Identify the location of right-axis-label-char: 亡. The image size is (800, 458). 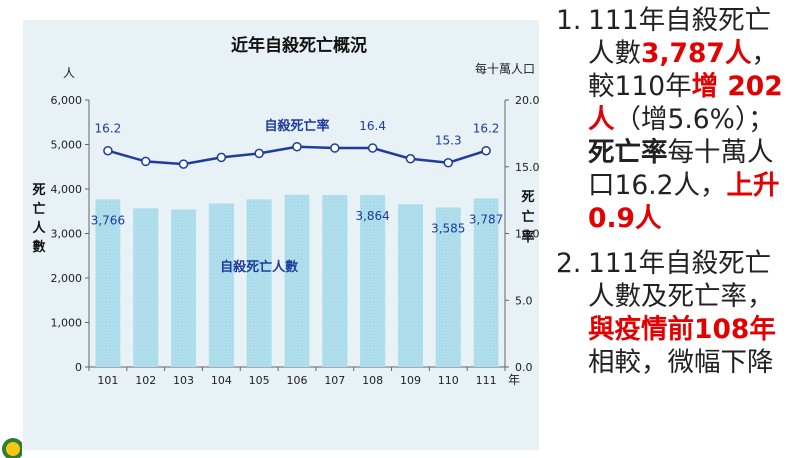
(527, 217).